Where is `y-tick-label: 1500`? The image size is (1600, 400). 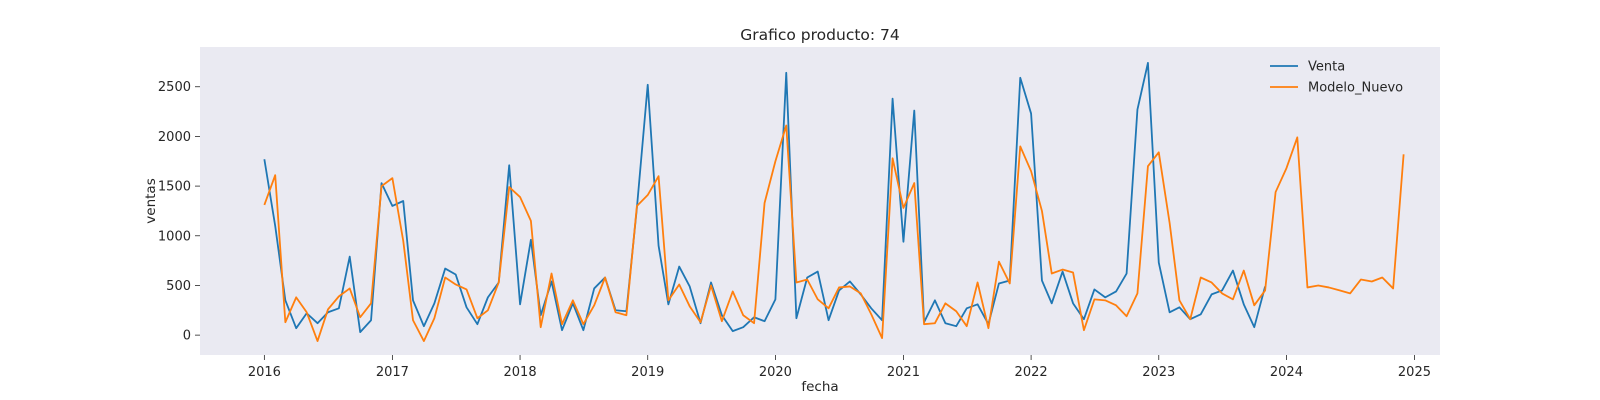
y-tick-label: 1500 is located at coordinates (174, 187).